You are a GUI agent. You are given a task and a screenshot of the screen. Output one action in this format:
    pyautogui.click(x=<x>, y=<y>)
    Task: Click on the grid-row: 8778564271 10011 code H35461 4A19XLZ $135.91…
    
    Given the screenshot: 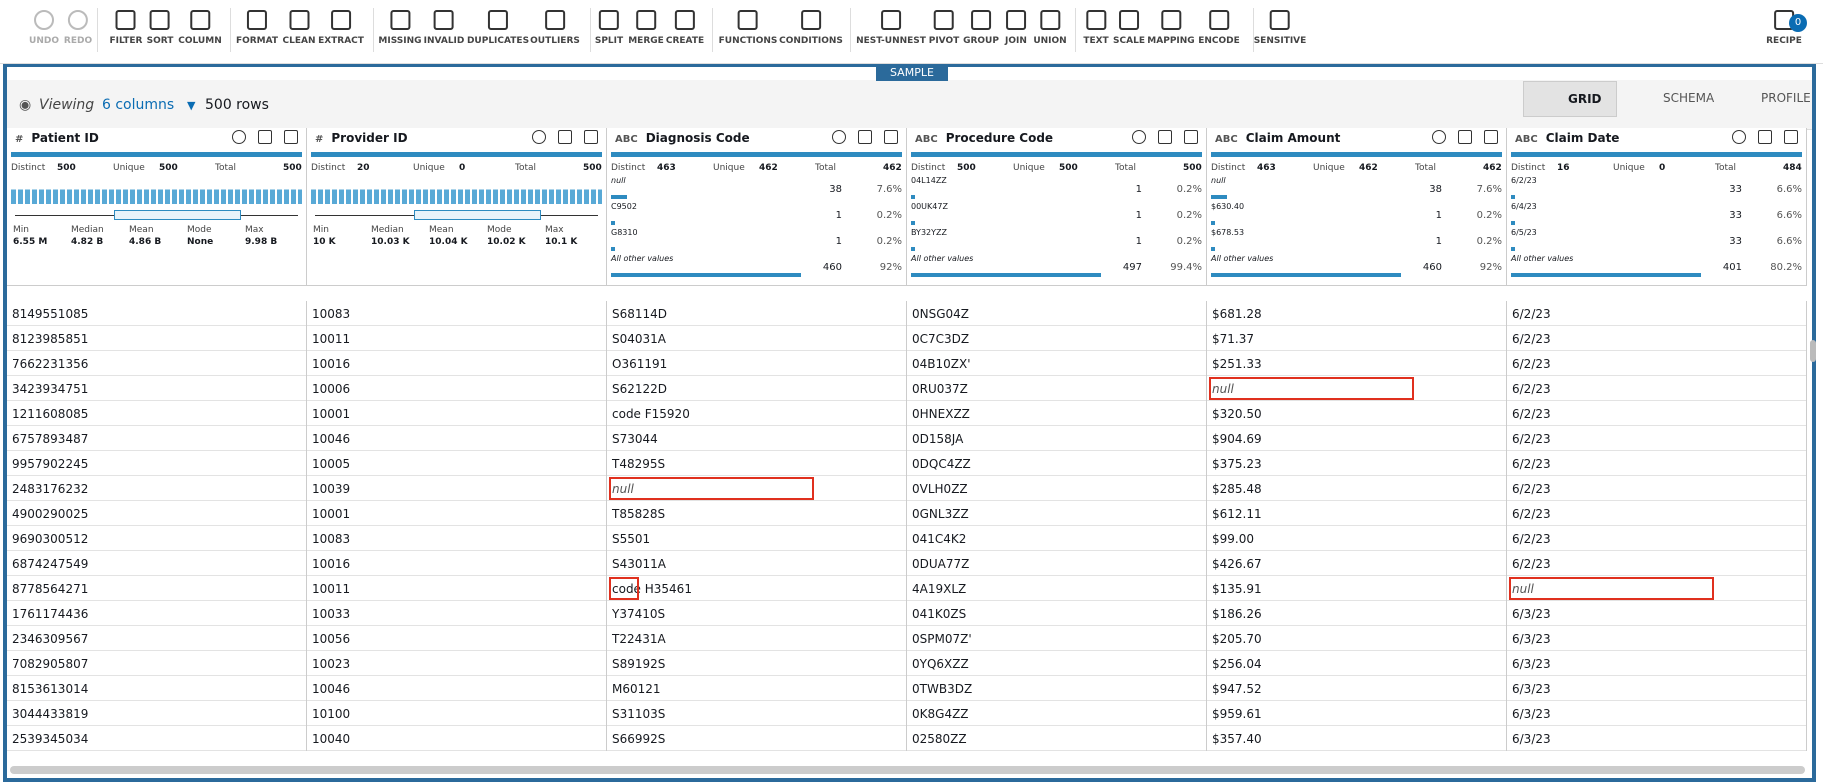 What is the action you would take?
    pyautogui.click(x=907, y=588)
    